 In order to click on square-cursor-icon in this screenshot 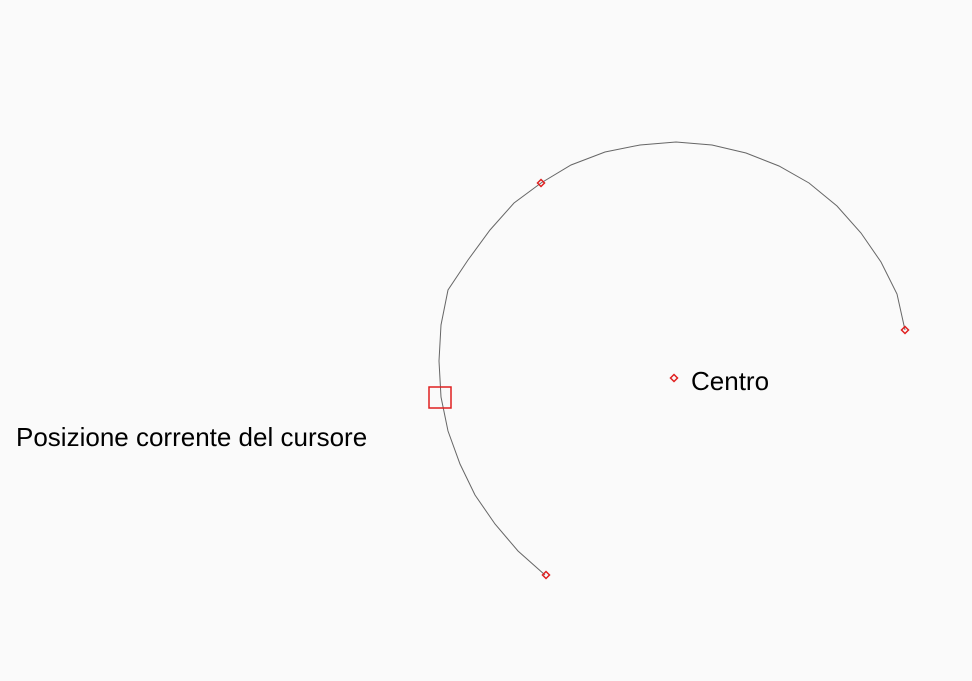, I will do `click(440, 397)`.